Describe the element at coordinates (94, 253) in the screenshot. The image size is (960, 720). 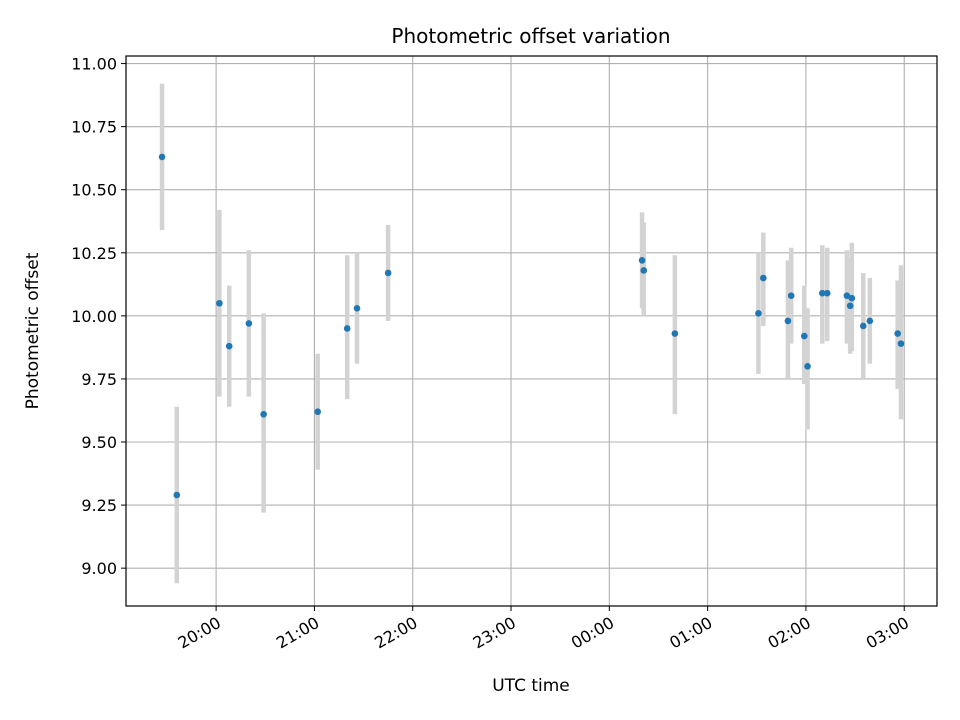
I see `y-tick-label: 10.25` at that location.